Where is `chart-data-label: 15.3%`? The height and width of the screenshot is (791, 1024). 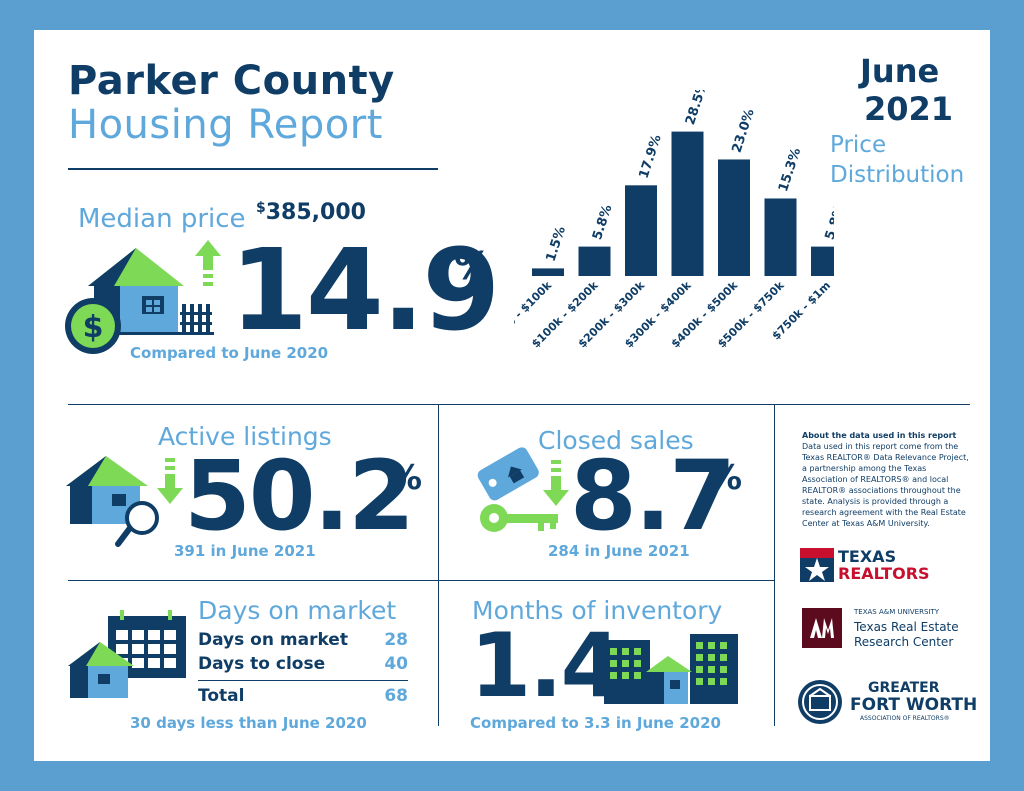 chart-data-label: 15.3% is located at coordinates (790, 170).